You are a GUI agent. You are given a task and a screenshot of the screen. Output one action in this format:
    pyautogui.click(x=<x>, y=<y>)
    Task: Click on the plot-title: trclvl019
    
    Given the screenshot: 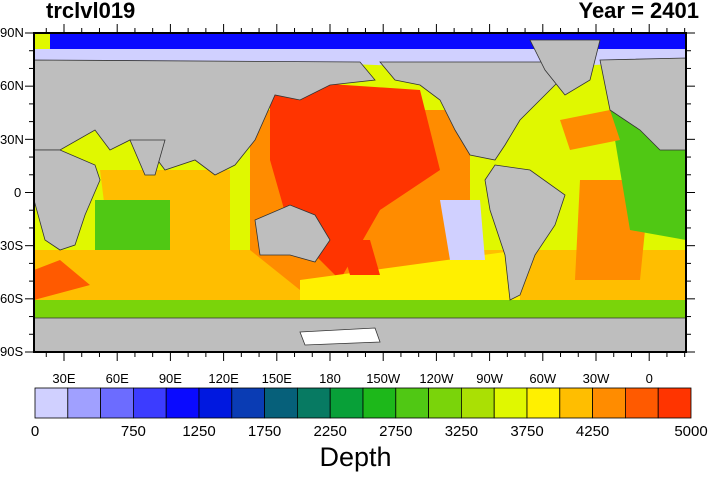 What is the action you would take?
    pyautogui.click(x=91, y=11)
    